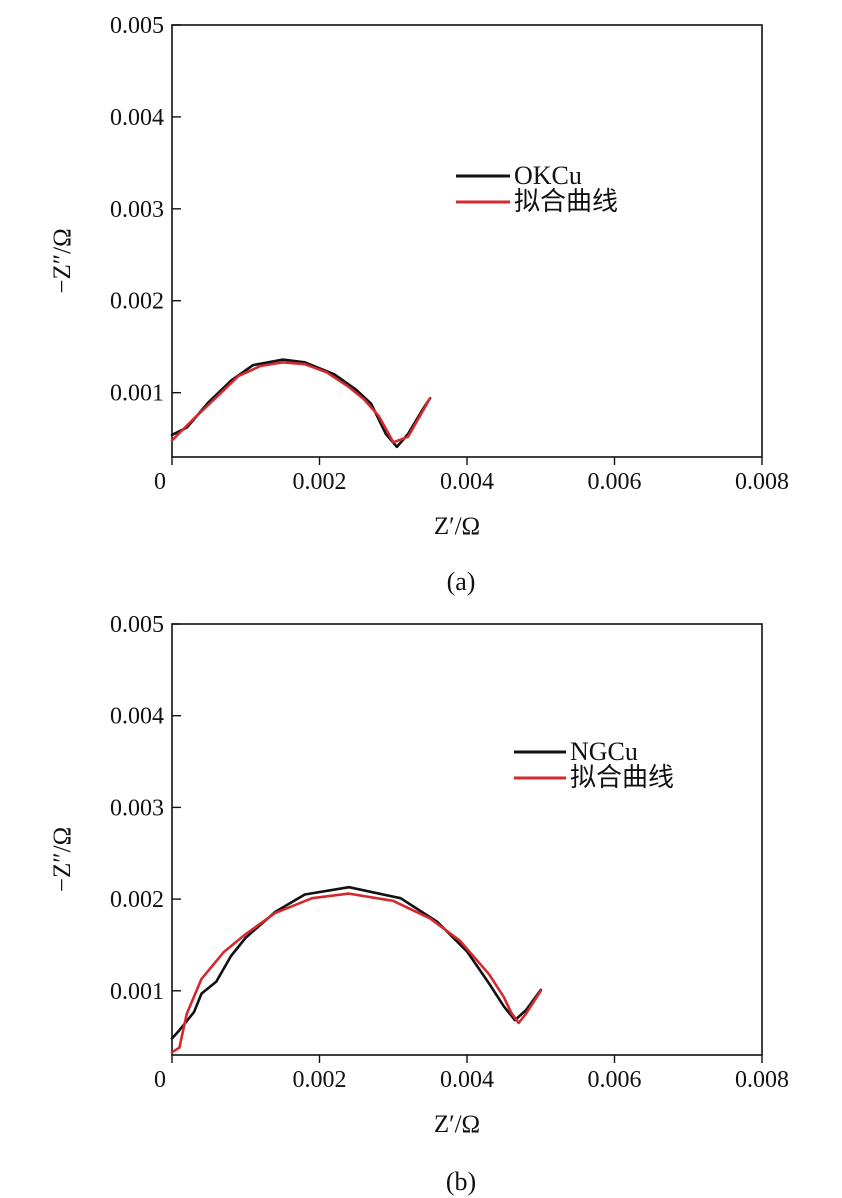  What do you see at coordinates (604, 751) in the screenshot?
I see `legend-label-1: NGCu` at bounding box center [604, 751].